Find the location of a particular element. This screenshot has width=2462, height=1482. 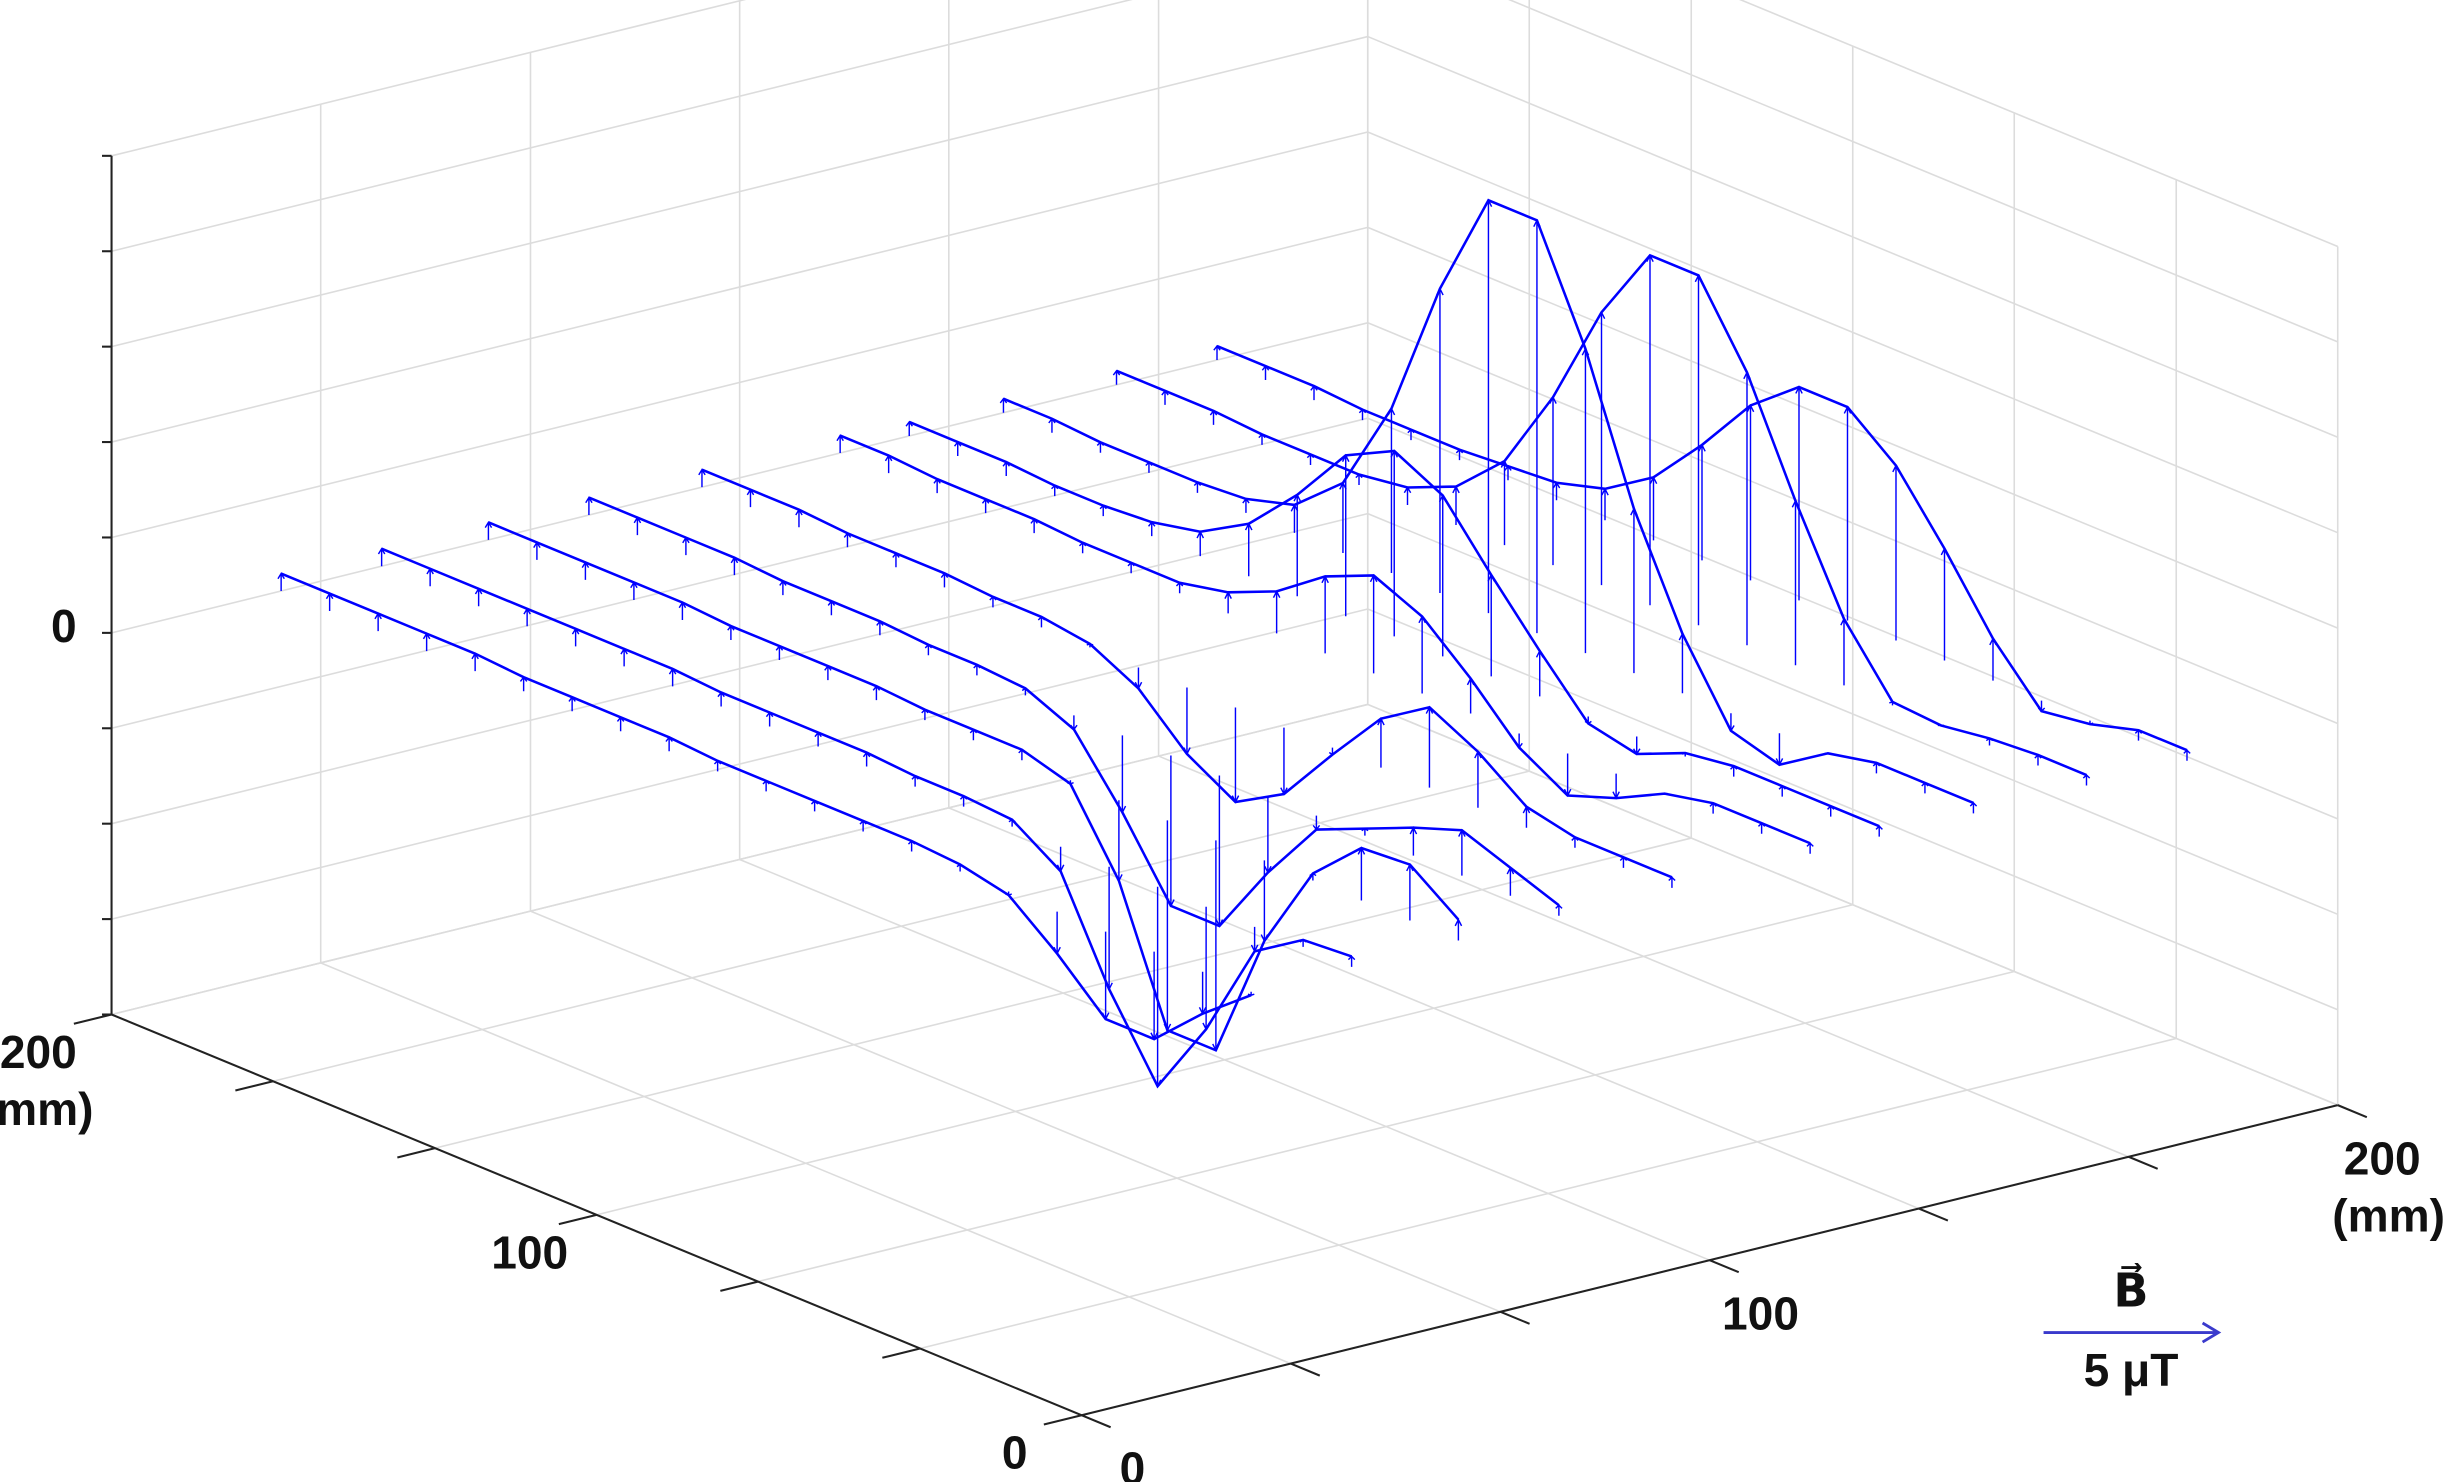

x-axis is located at coordinates (1709, 1260).